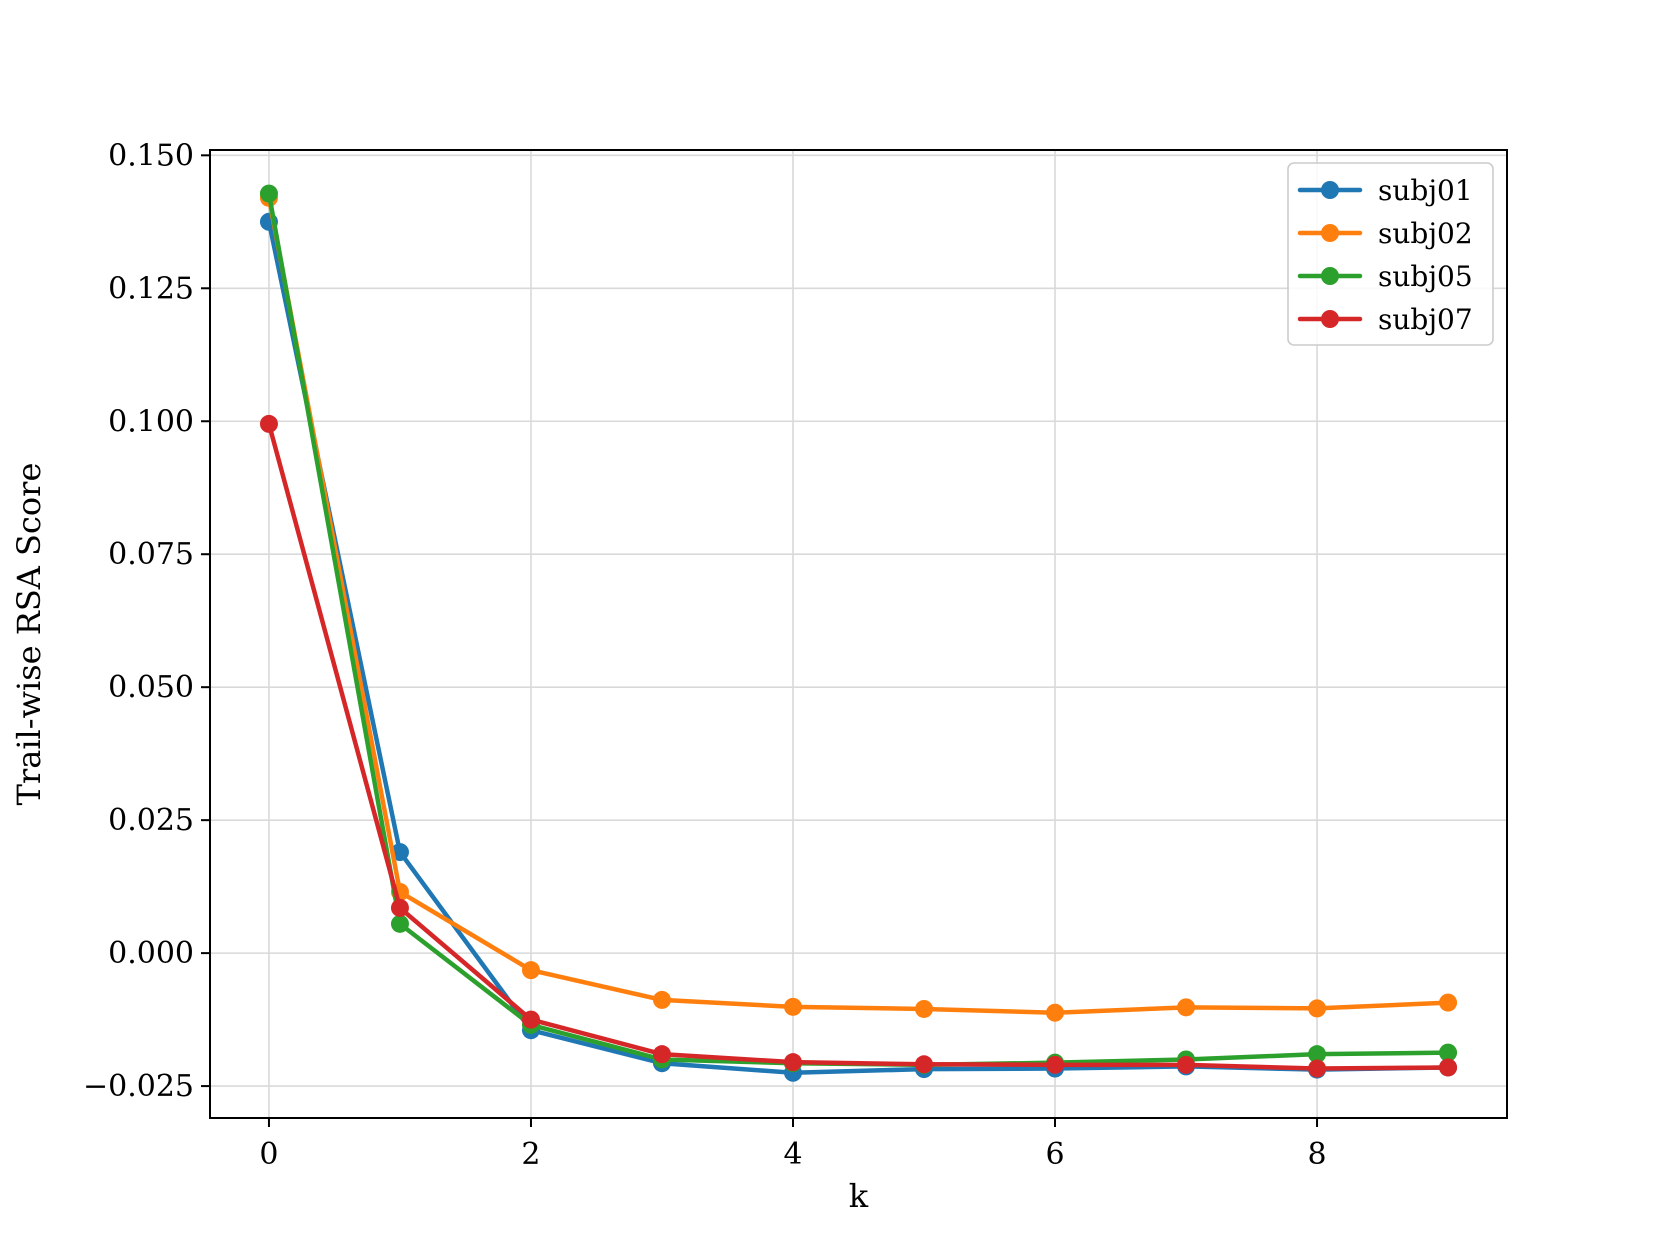 The width and height of the screenshot is (1661, 1250). I want to click on x-tick-label: 0, so click(268, 1154).